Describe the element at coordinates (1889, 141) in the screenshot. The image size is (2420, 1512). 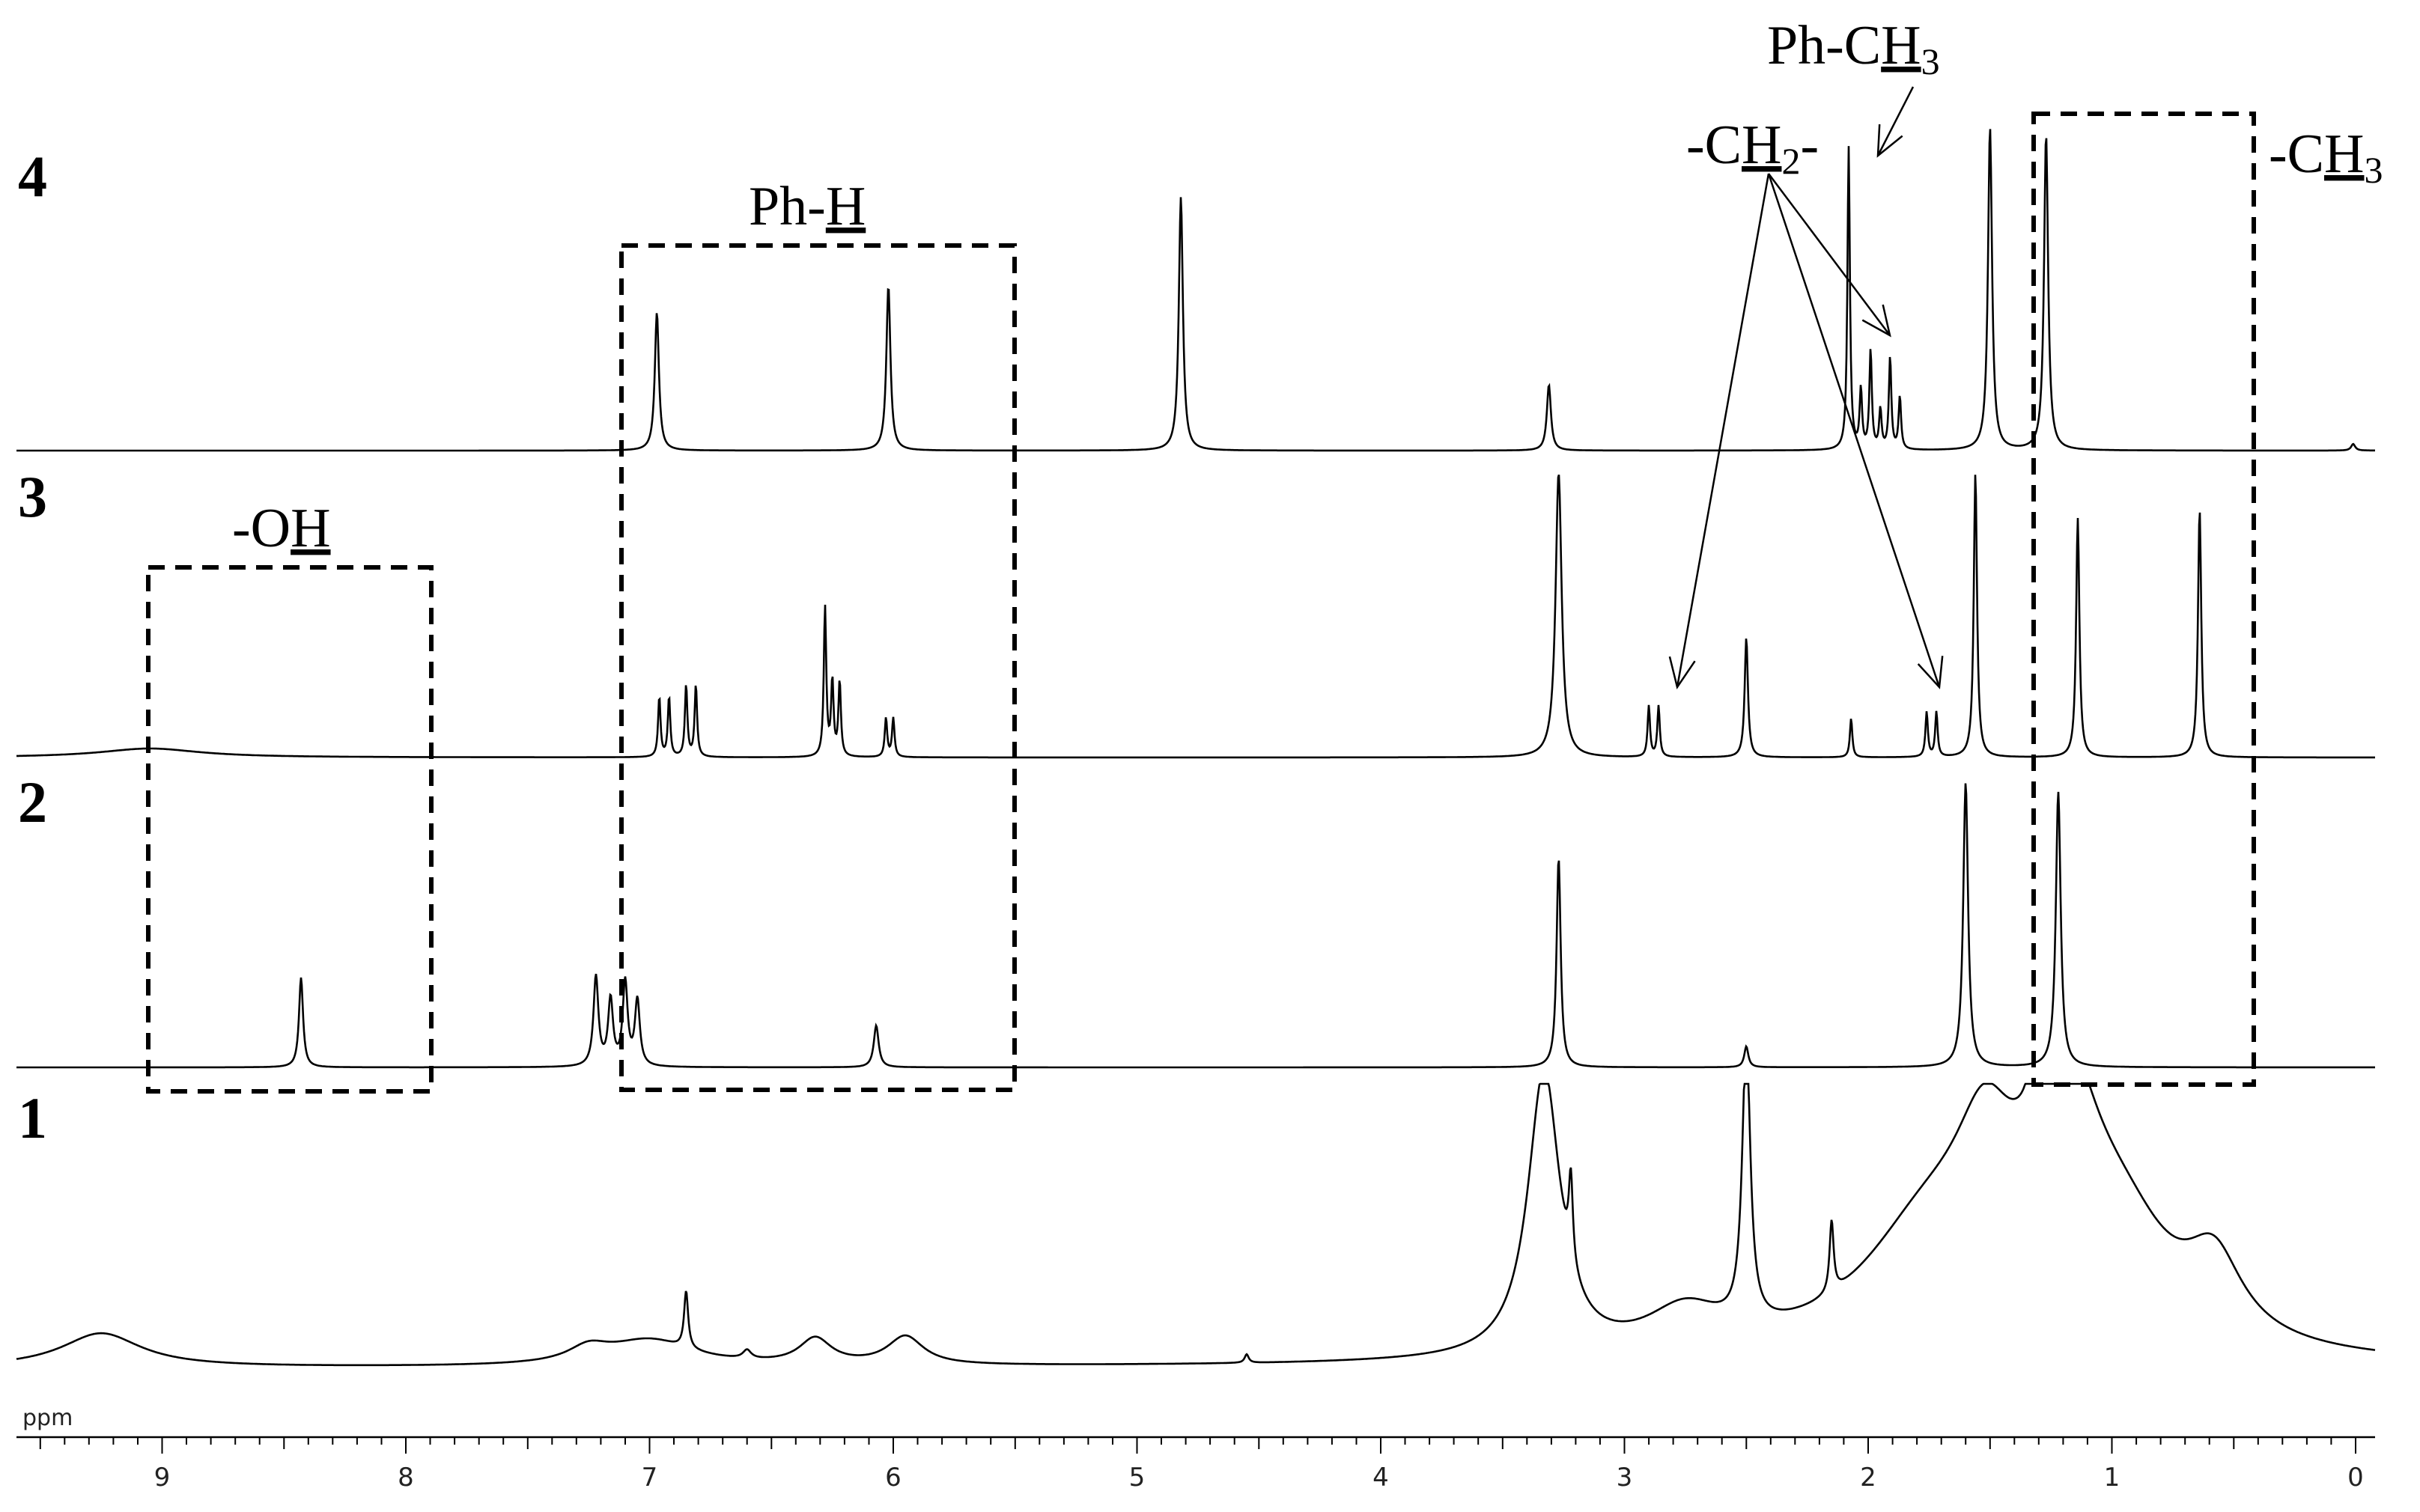
I see `arrow-ph-ch3-head` at that location.